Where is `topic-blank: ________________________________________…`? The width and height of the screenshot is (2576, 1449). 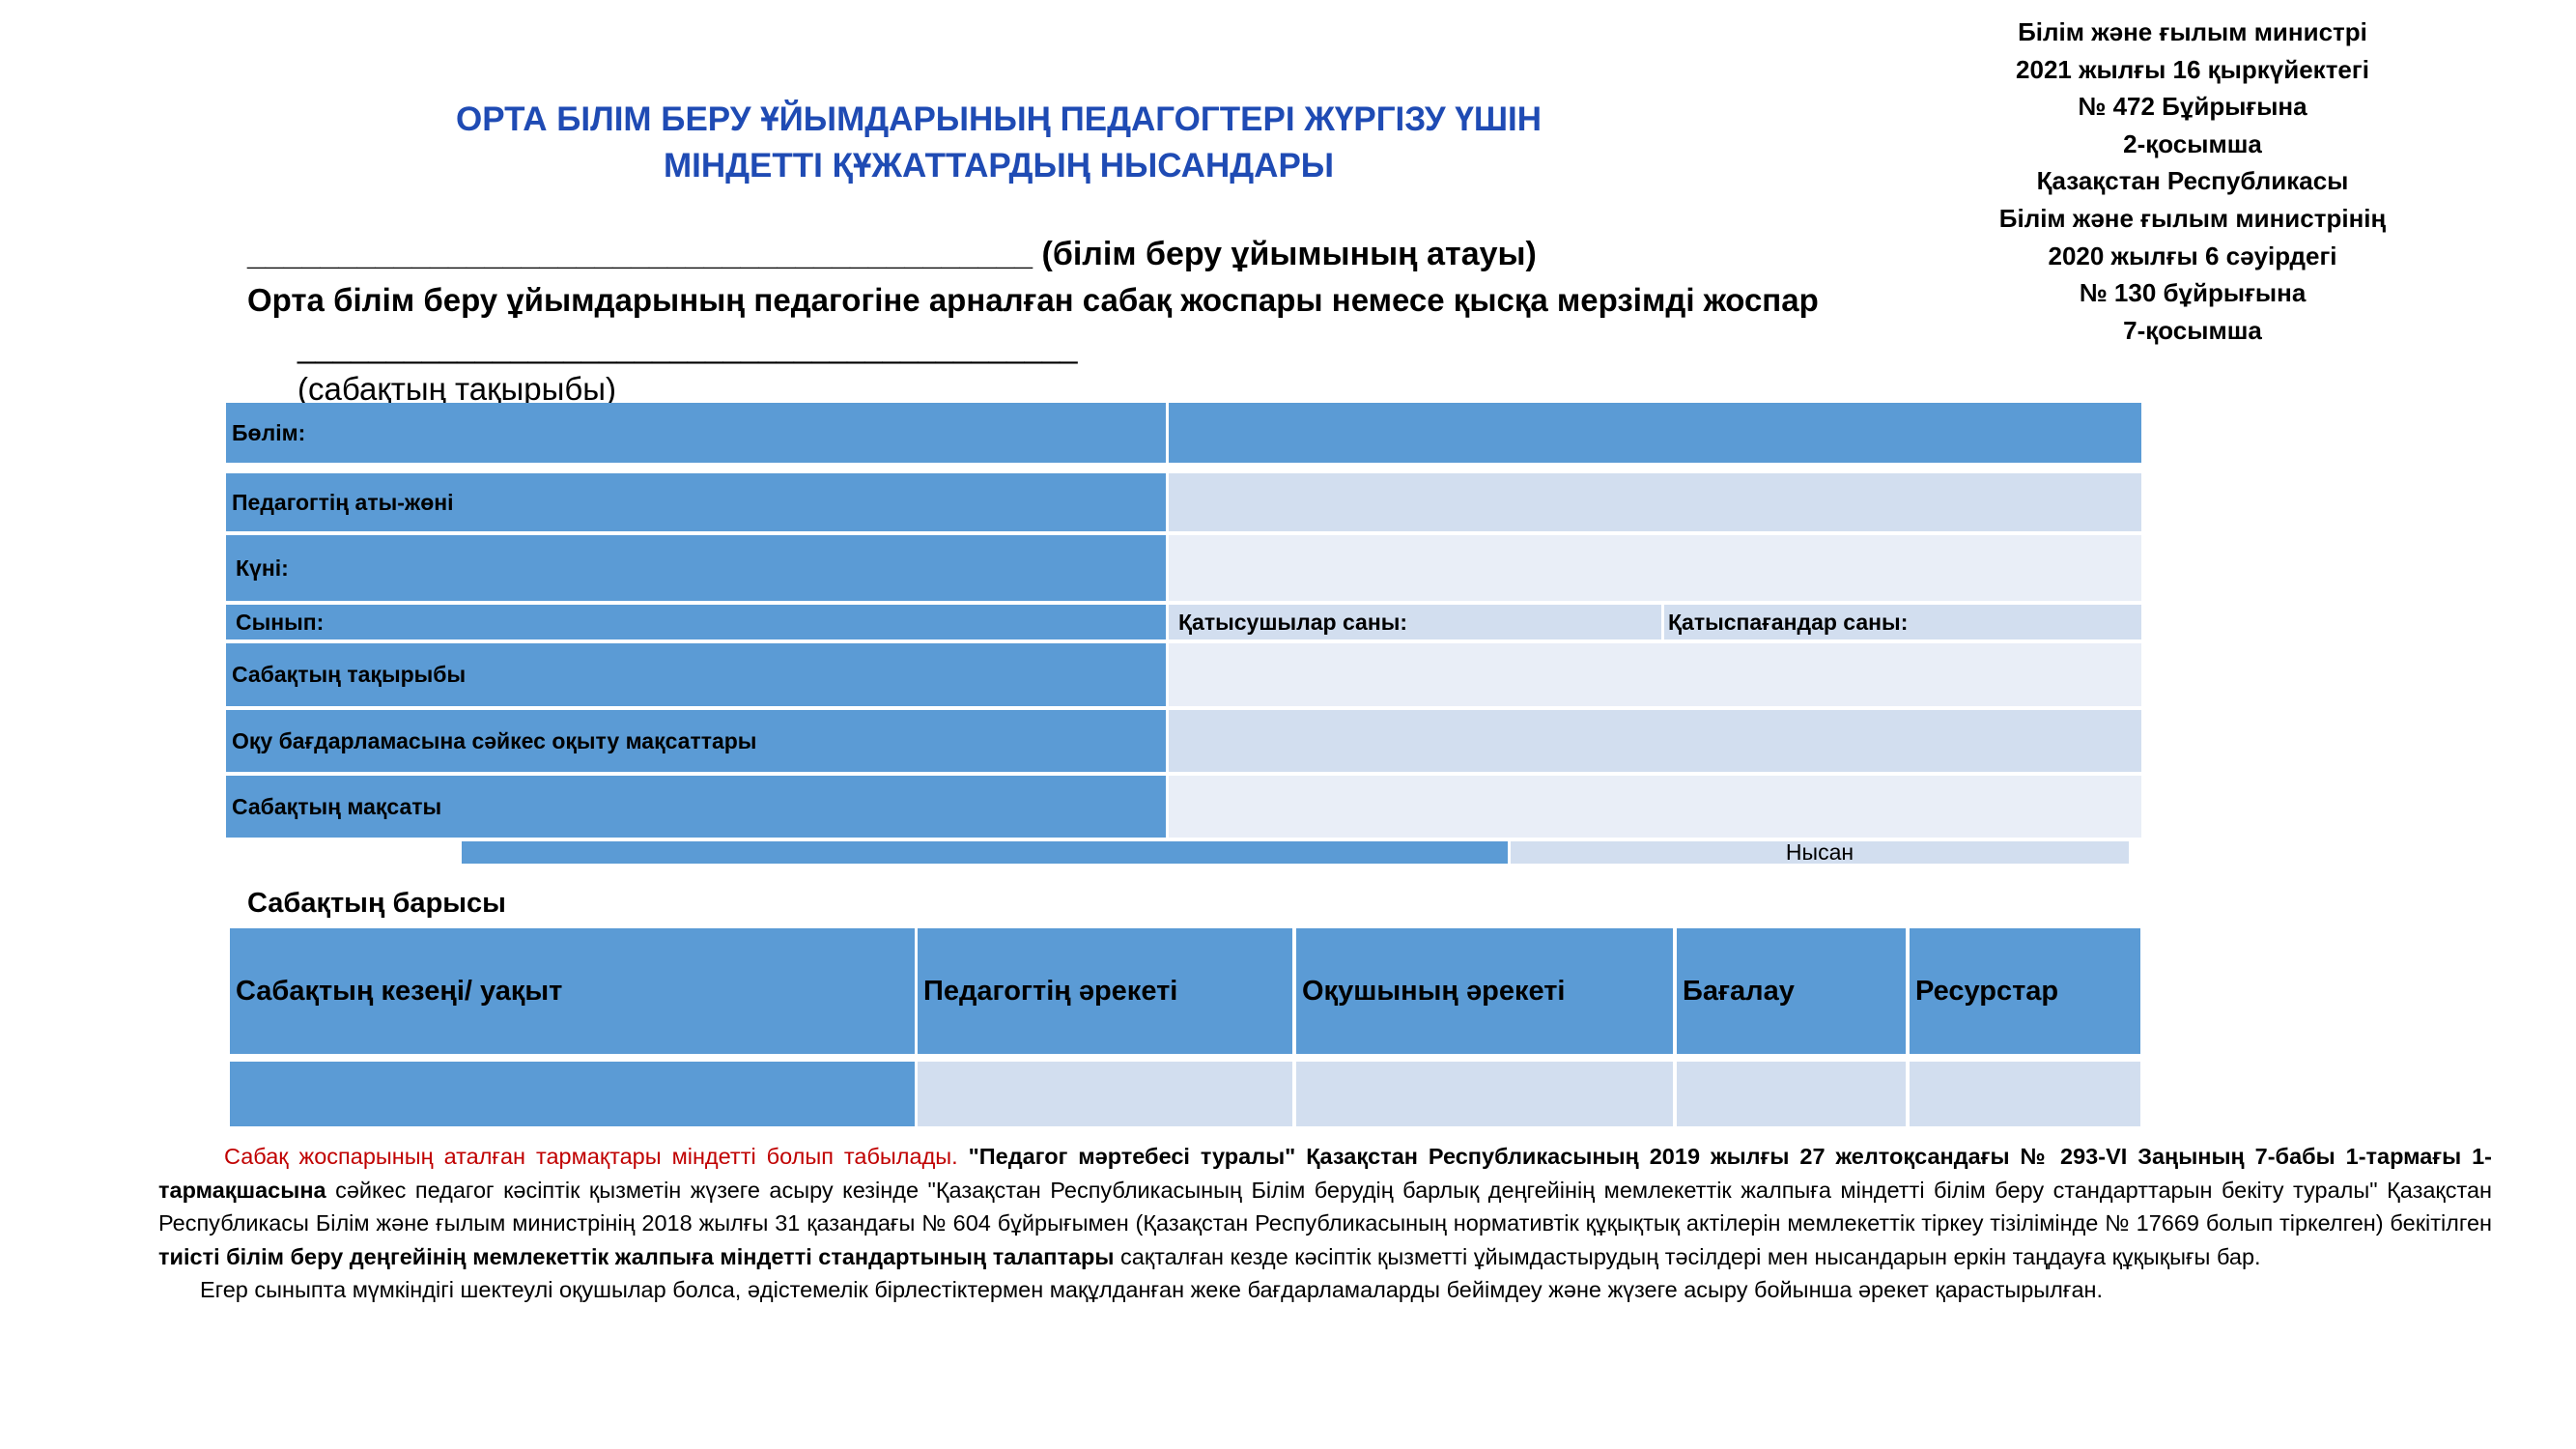 topic-blank: ________________________________________… is located at coordinates (687, 346).